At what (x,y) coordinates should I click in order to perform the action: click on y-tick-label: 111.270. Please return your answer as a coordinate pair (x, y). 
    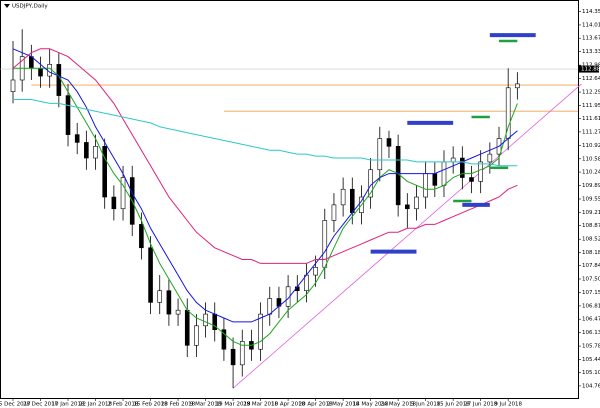
    Looking at the image, I should click on (591, 132).